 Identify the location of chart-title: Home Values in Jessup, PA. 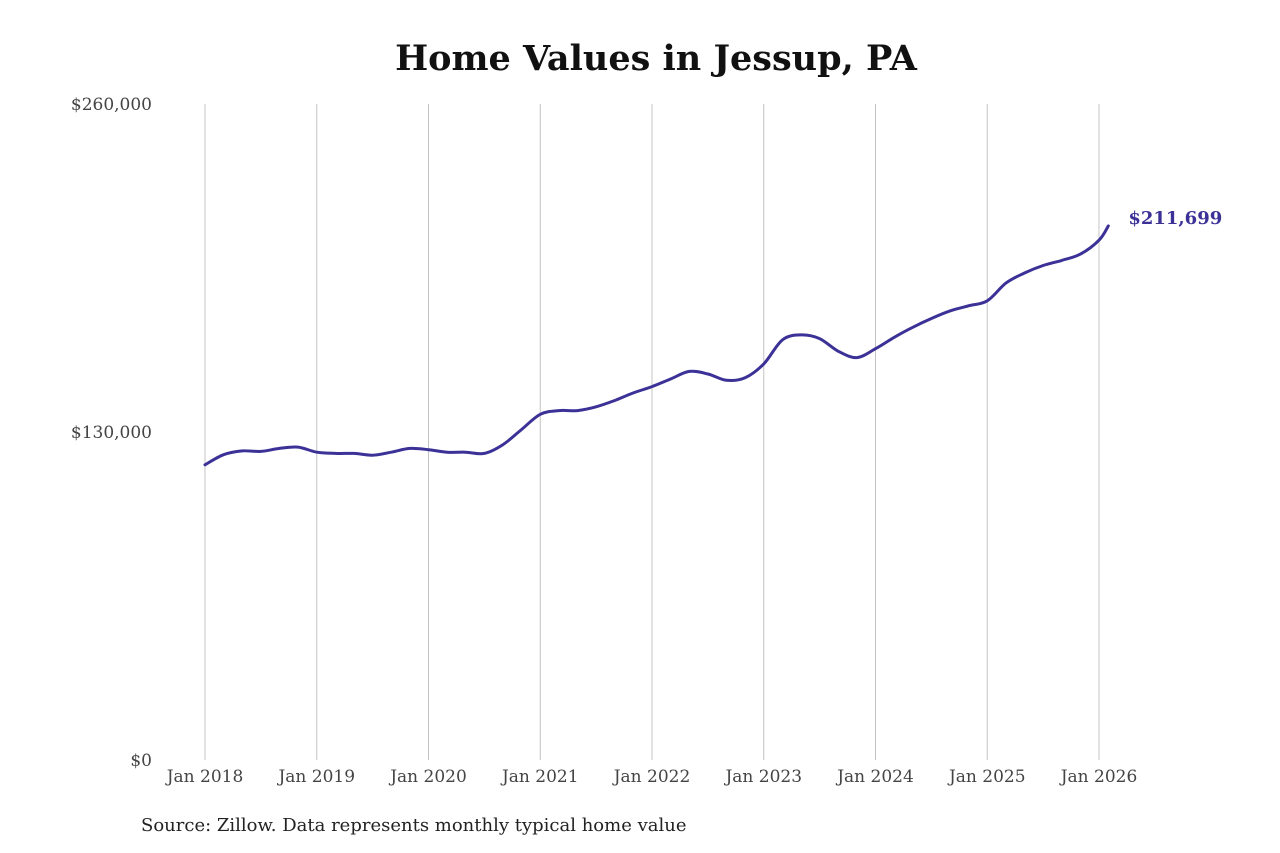
(656, 58).